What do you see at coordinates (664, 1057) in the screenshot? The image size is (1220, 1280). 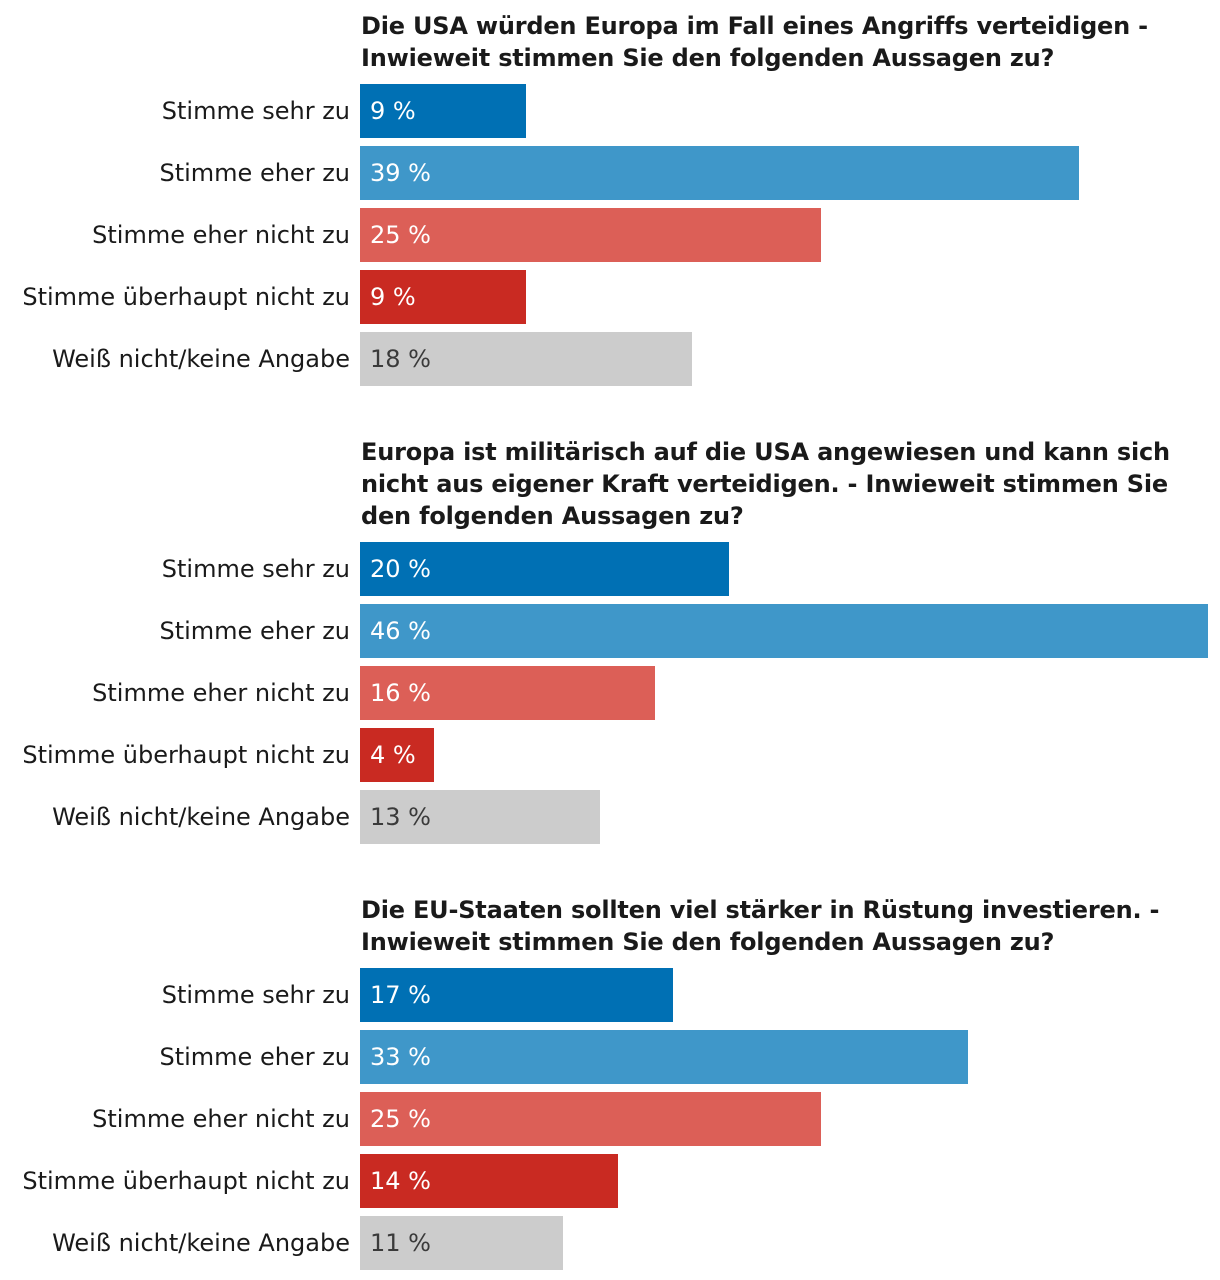 I see `bar: 33 %` at bounding box center [664, 1057].